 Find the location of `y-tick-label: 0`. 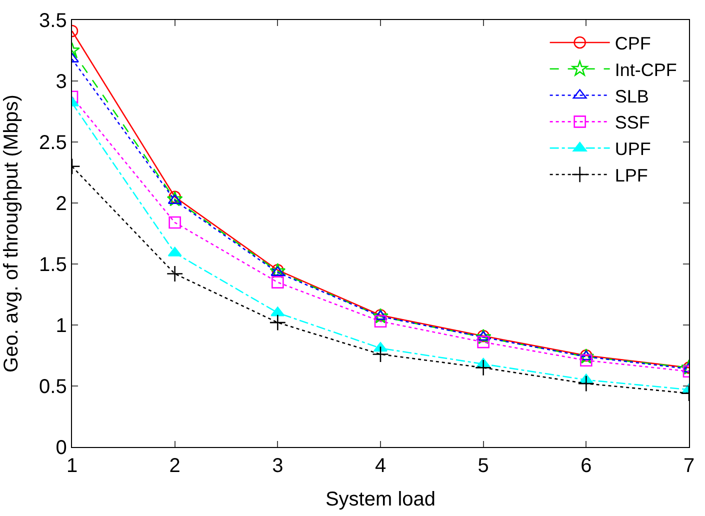

y-tick-label: 0 is located at coordinates (61, 448).